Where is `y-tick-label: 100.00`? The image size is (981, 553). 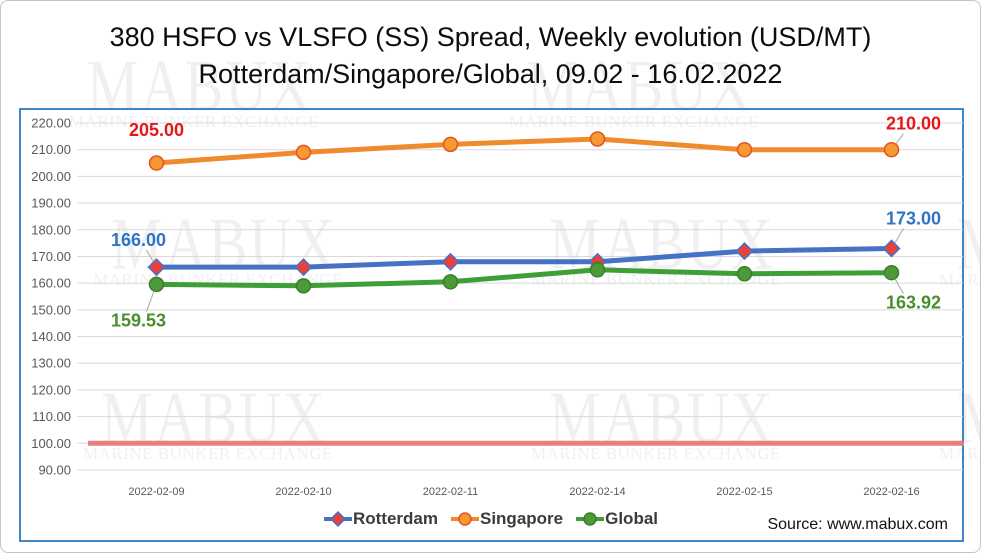
y-tick-label: 100.00 is located at coordinates (51, 443).